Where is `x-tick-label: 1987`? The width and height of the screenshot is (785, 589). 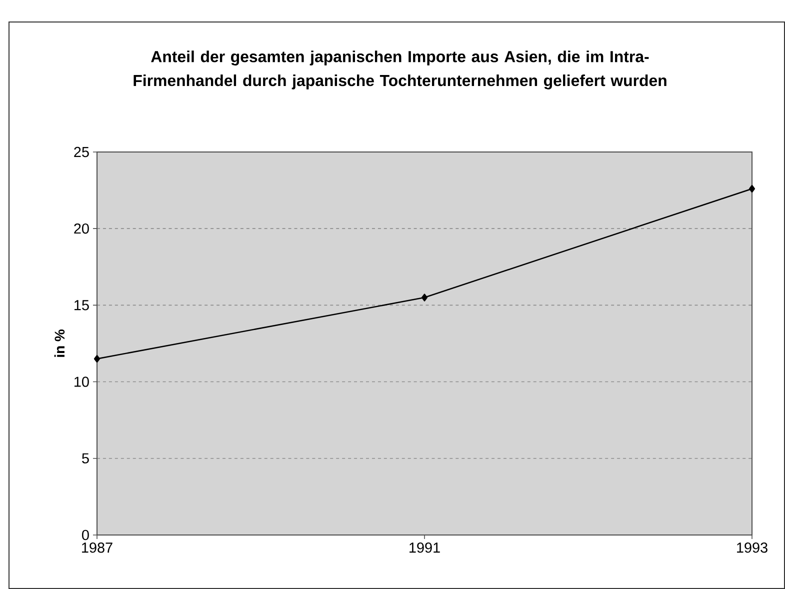
x-tick-label: 1987 is located at coordinates (97, 547).